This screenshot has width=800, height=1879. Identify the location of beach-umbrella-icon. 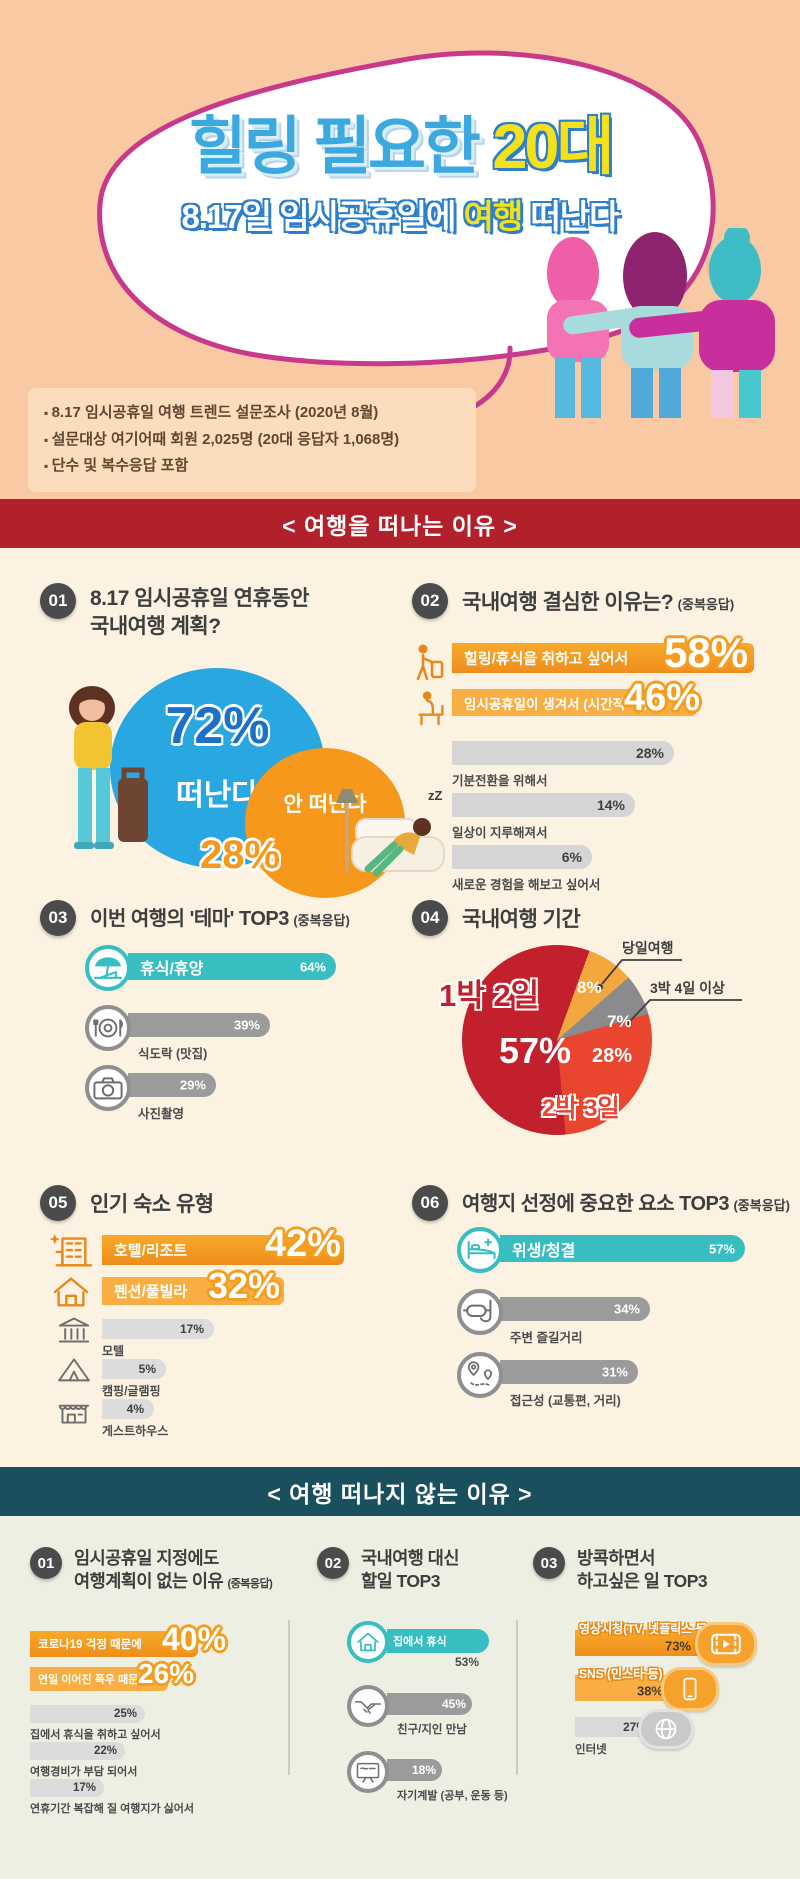
(108, 968).